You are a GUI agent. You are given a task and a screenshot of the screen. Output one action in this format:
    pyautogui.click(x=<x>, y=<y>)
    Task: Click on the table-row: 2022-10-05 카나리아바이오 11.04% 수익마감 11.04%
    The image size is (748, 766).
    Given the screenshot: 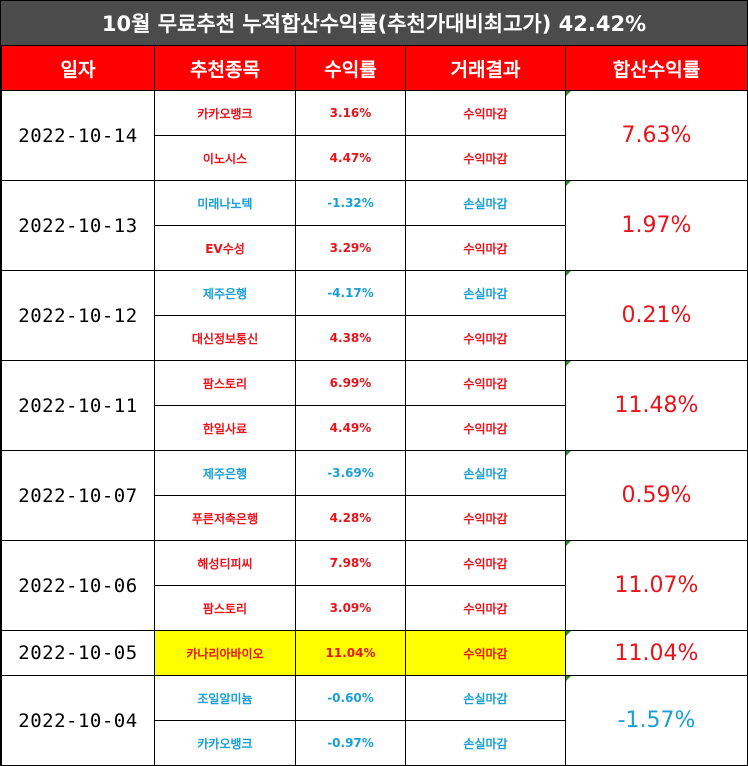 What is the action you would take?
    pyautogui.click(x=374, y=653)
    